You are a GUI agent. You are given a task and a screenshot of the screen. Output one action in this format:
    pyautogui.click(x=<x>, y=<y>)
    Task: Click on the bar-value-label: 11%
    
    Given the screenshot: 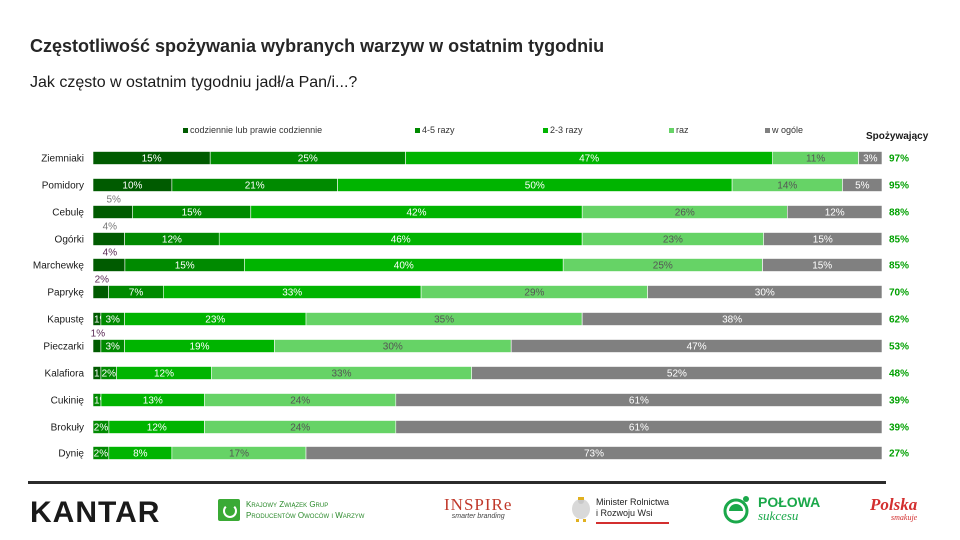 What is the action you would take?
    pyautogui.click(x=815, y=159)
    